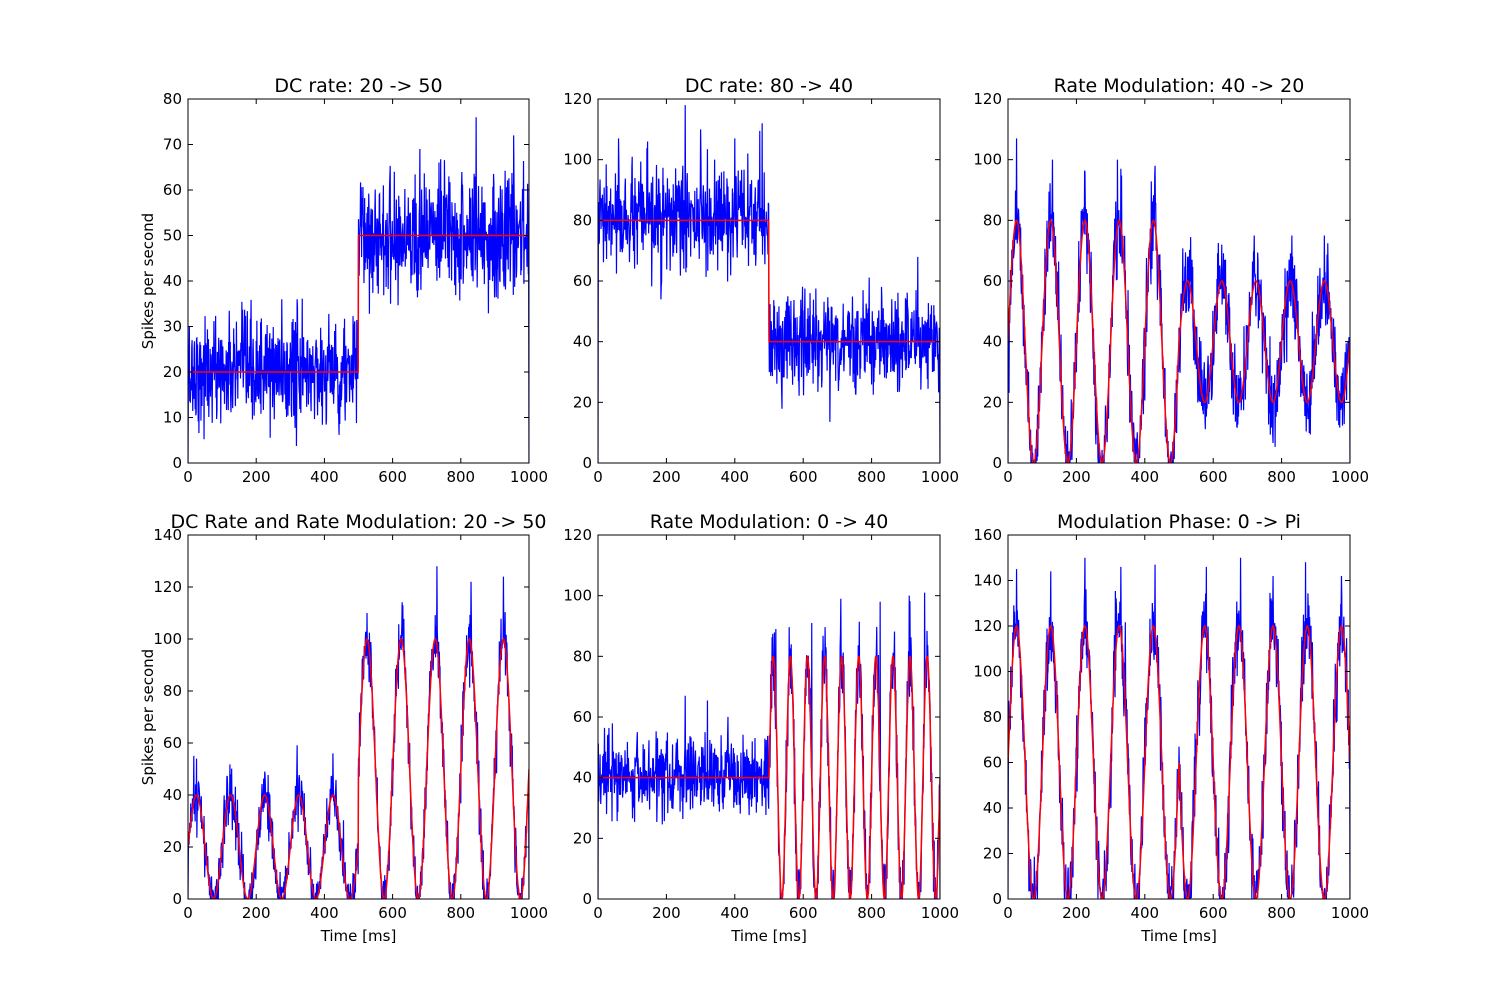 This screenshot has width=1500, height=1000. Describe the element at coordinates (1179, 86) in the screenshot. I see `subplot-title: Rate Modulation: 40 -> 20` at that location.